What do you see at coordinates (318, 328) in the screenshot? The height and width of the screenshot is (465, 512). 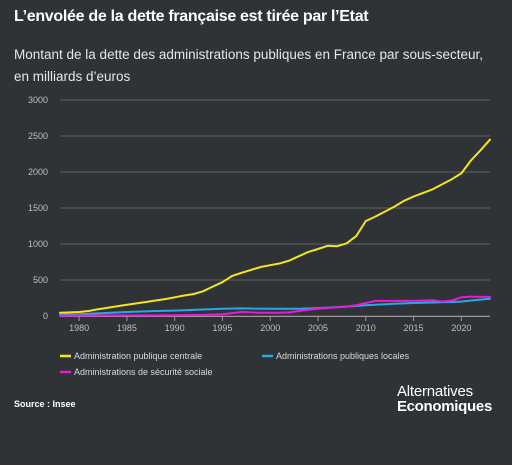 I see `x-tick-label-2005: 2005` at bounding box center [318, 328].